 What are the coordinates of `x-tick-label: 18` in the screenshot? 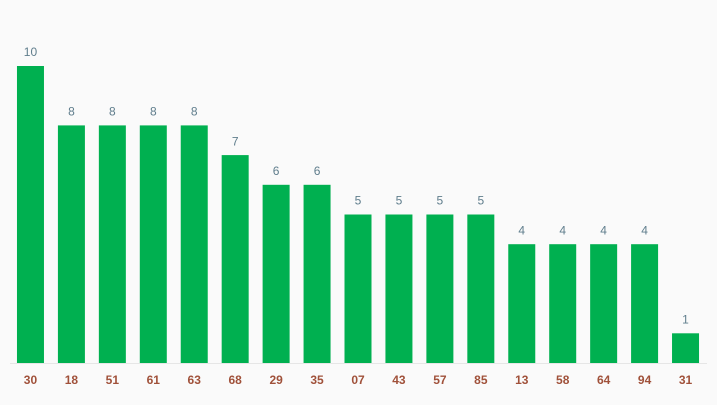 It's located at (72, 380).